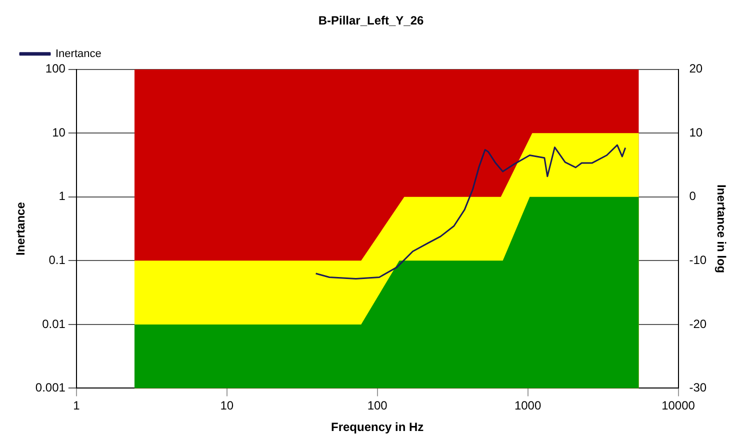  Describe the element at coordinates (227, 405) in the screenshot. I see `x-tick-label: 10` at that location.